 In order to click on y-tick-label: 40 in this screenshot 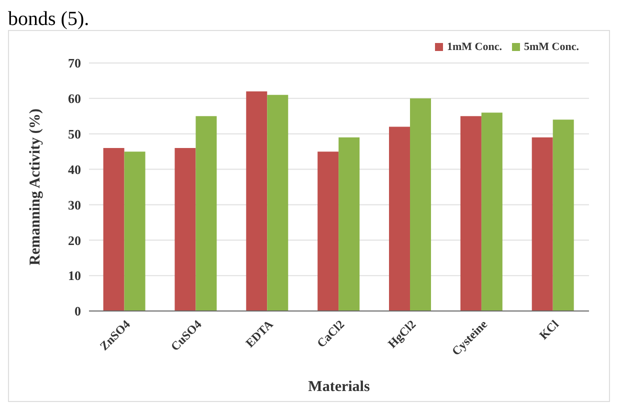, I will do `click(74, 169)`.